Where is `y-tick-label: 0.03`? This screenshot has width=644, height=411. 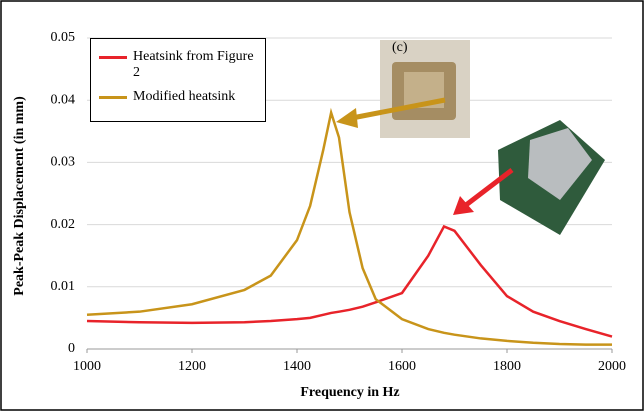
y-tick-label: 0.03 is located at coordinates (63, 162).